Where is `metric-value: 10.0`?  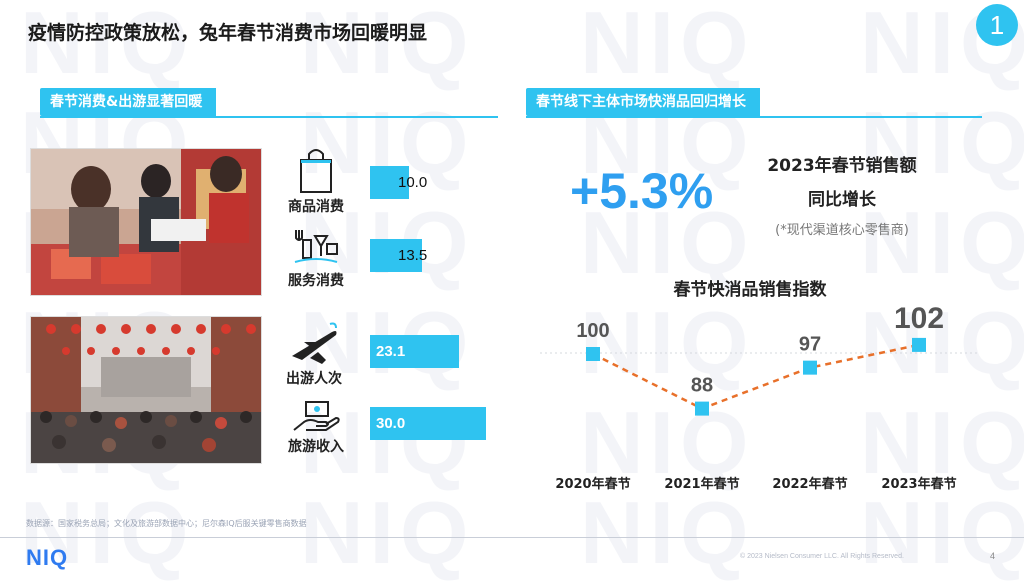
metric-value: 10.0 is located at coordinates (413, 182).